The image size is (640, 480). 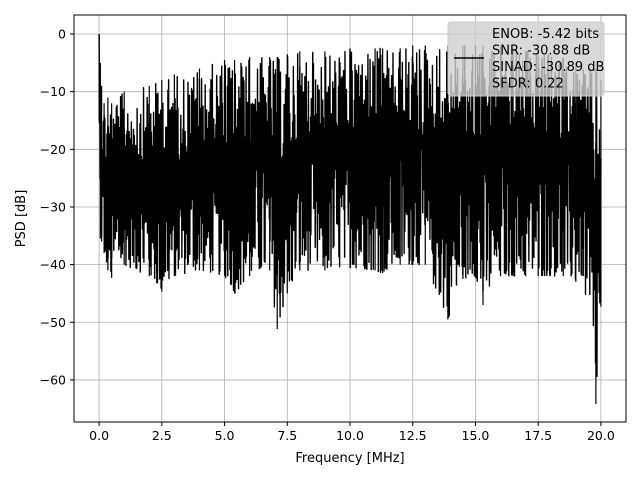 What do you see at coordinates (548, 67) in the screenshot?
I see `legend-entry-sinad: SINAD: -30.89 dB` at bounding box center [548, 67].